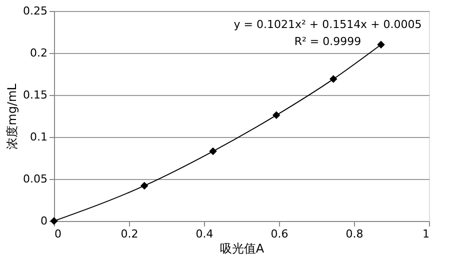 This screenshot has height=271, width=451. What do you see at coordinates (39, 53) in the screenshot?
I see `y-tick-label: 0.2` at bounding box center [39, 53].